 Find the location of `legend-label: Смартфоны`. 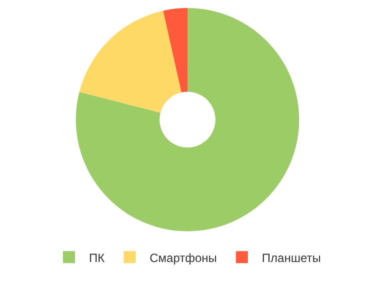

legend-label: Смартфоны is located at coordinates (183, 257).